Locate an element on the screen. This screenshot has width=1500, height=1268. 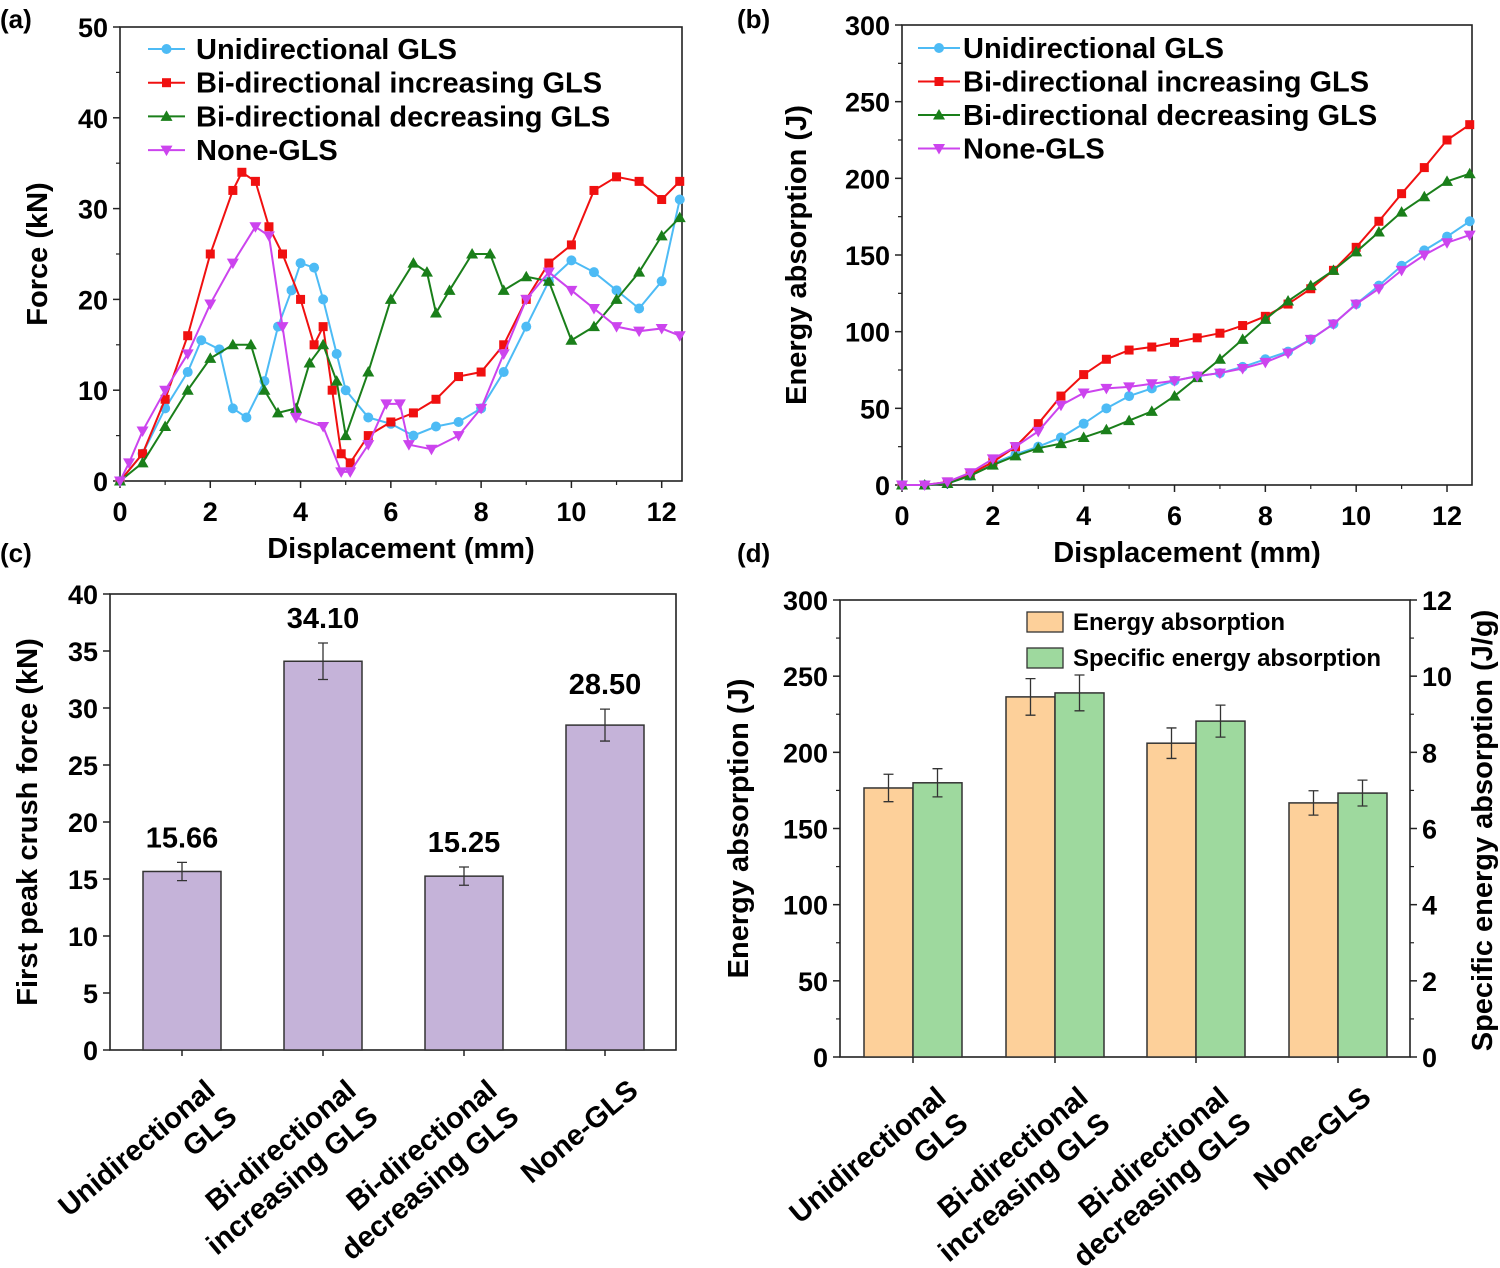
y-tick-label: 150 is located at coordinates (805, 830).